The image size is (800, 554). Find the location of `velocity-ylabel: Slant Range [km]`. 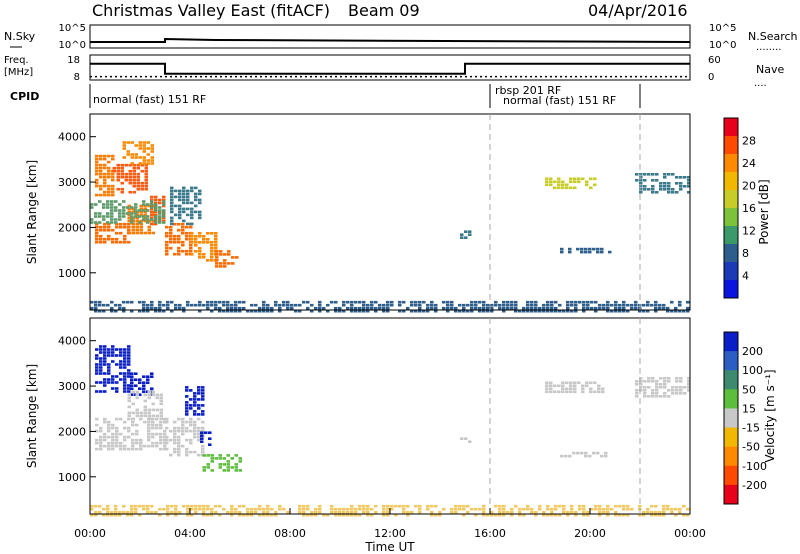

velocity-ylabel: Slant Range [km] is located at coordinates (32, 416).